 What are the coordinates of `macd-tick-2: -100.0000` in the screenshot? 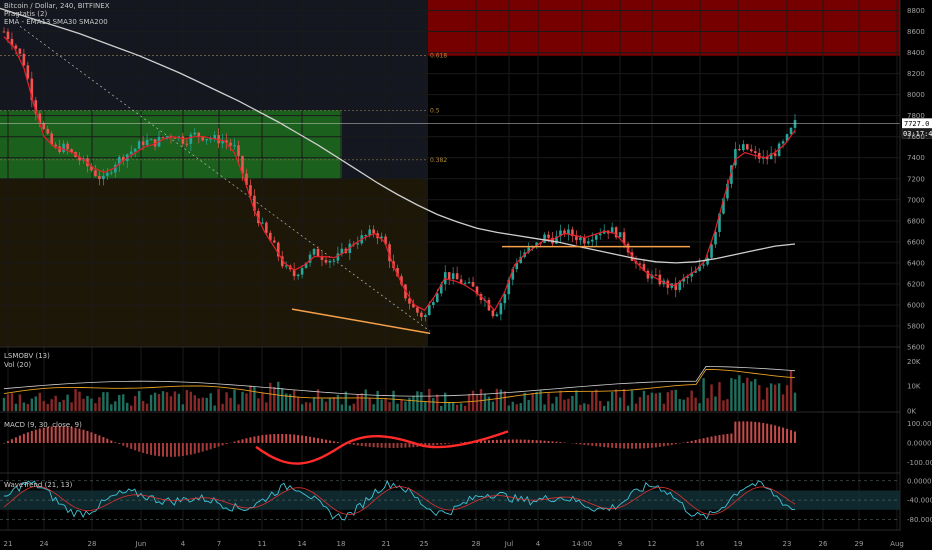 It's located at (919, 463).